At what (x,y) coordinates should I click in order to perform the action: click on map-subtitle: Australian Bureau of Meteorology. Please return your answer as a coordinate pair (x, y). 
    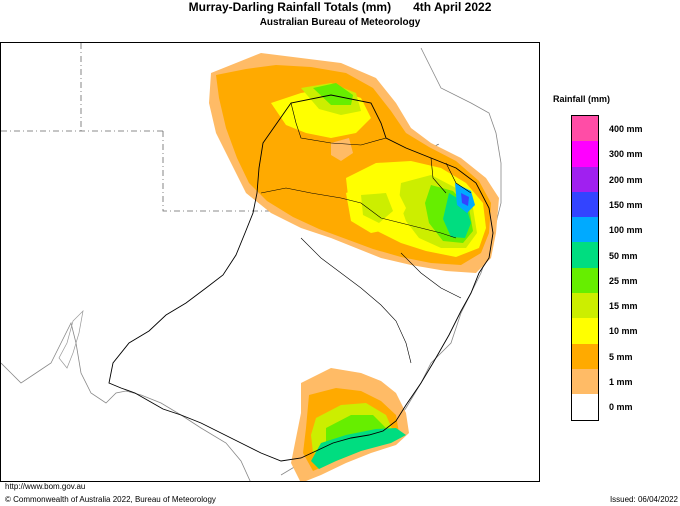
    Looking at the image, I should click on (340, 22).